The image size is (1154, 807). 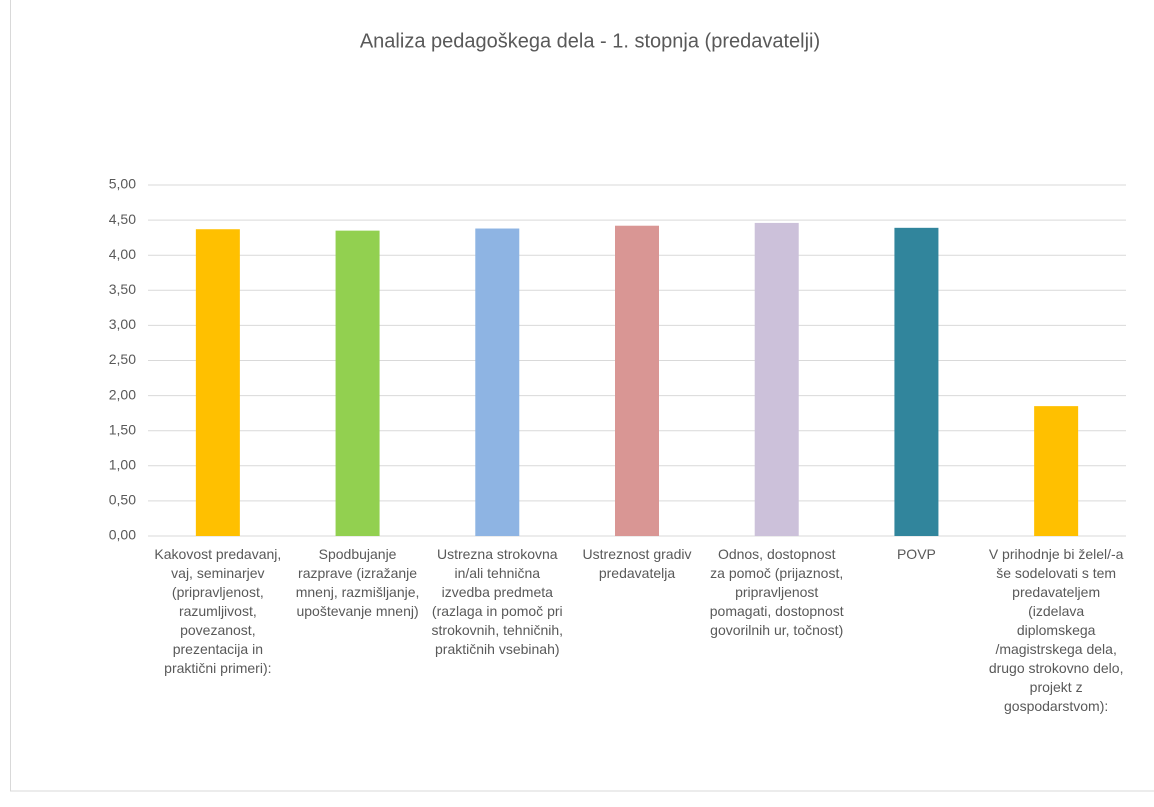 I want to click on y-tick-label: 4,50, so click(x=122, y=219).